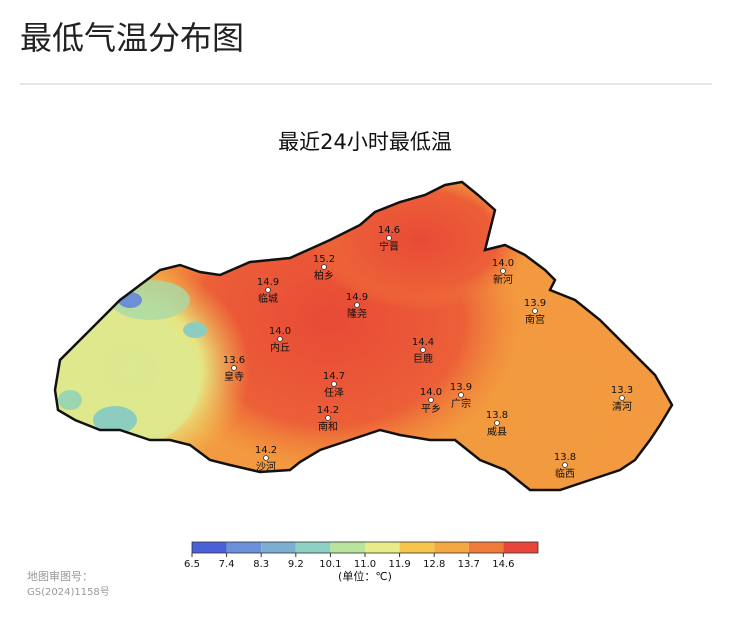  Describe the element at coordinates (296, 564) in the screenshot. I see `legend-tick-label: 9.2` at that location.